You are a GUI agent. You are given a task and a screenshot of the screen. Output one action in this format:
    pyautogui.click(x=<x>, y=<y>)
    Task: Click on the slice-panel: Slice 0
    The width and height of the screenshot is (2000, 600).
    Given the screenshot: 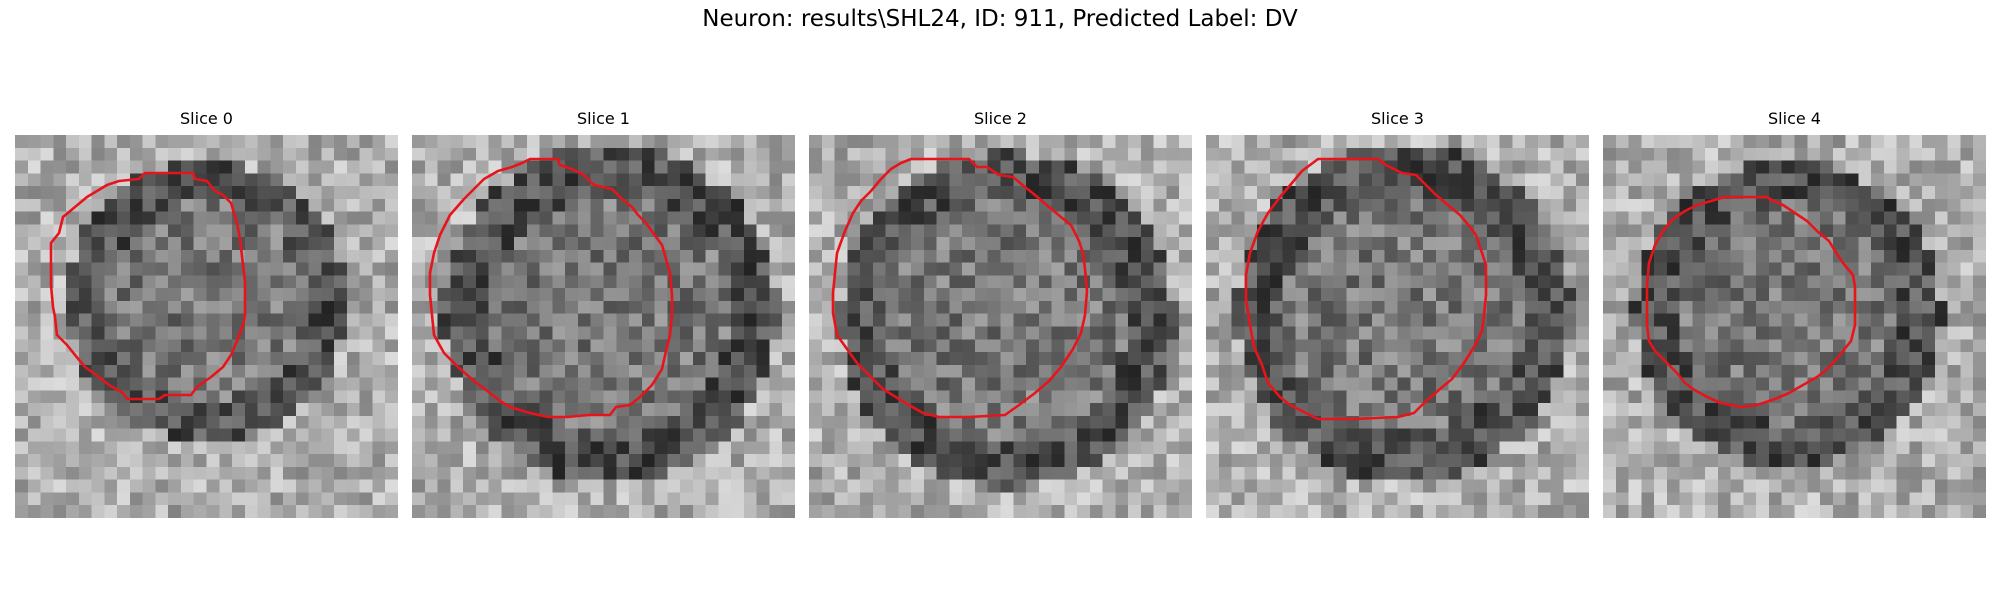 What is the action you would take?
    pyautogui.click(x=206, y=313)
    